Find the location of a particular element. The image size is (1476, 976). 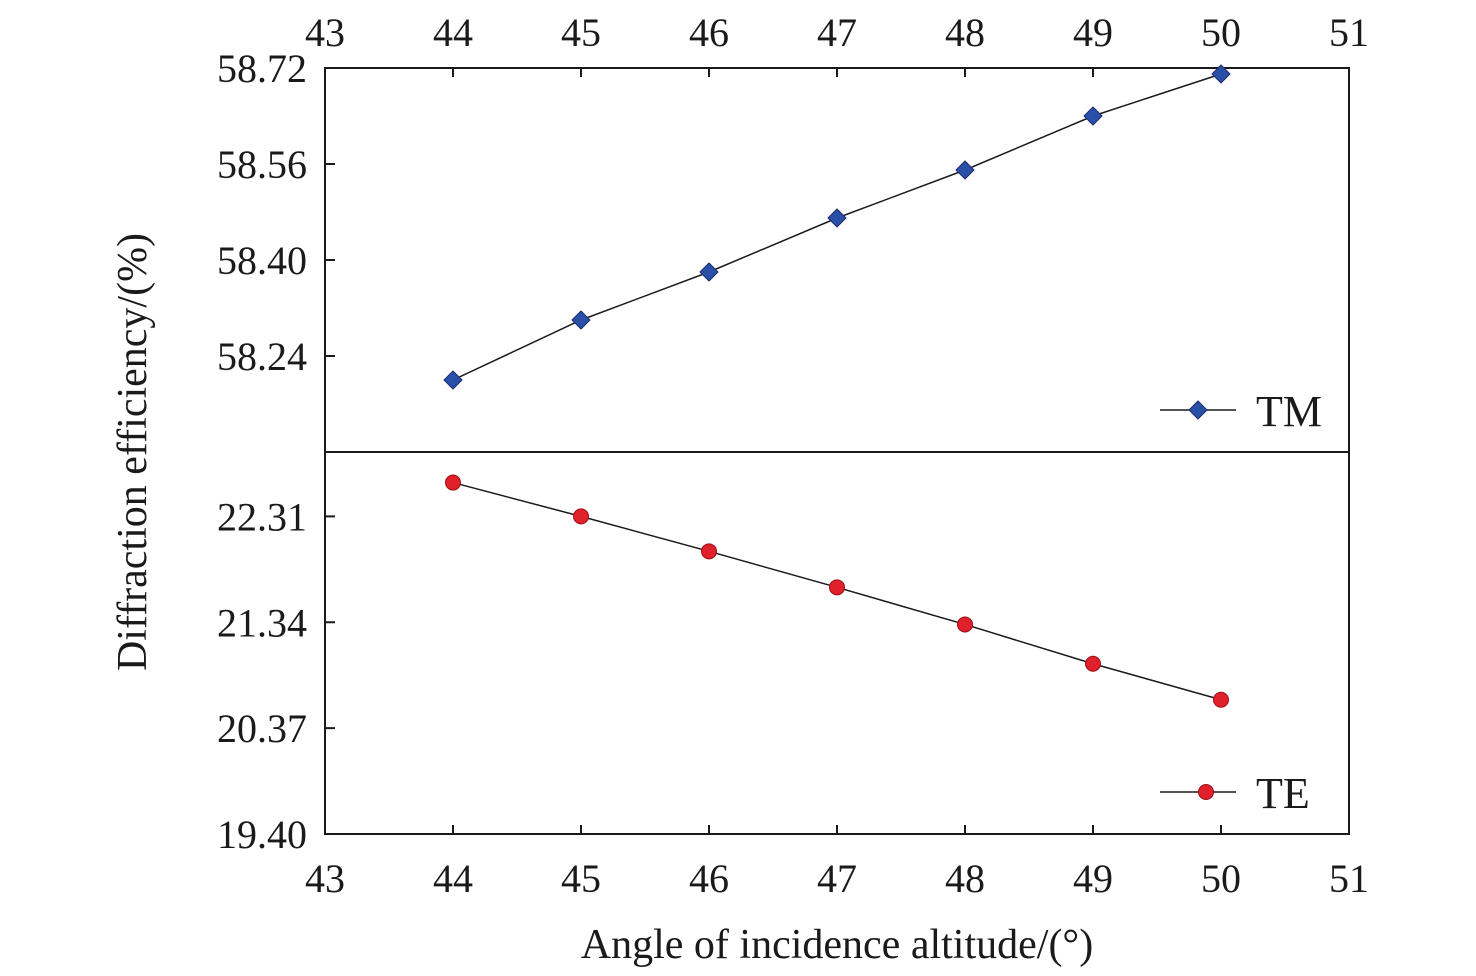

x-tick-label-top: 49 is located at coordinates (1093, 32).